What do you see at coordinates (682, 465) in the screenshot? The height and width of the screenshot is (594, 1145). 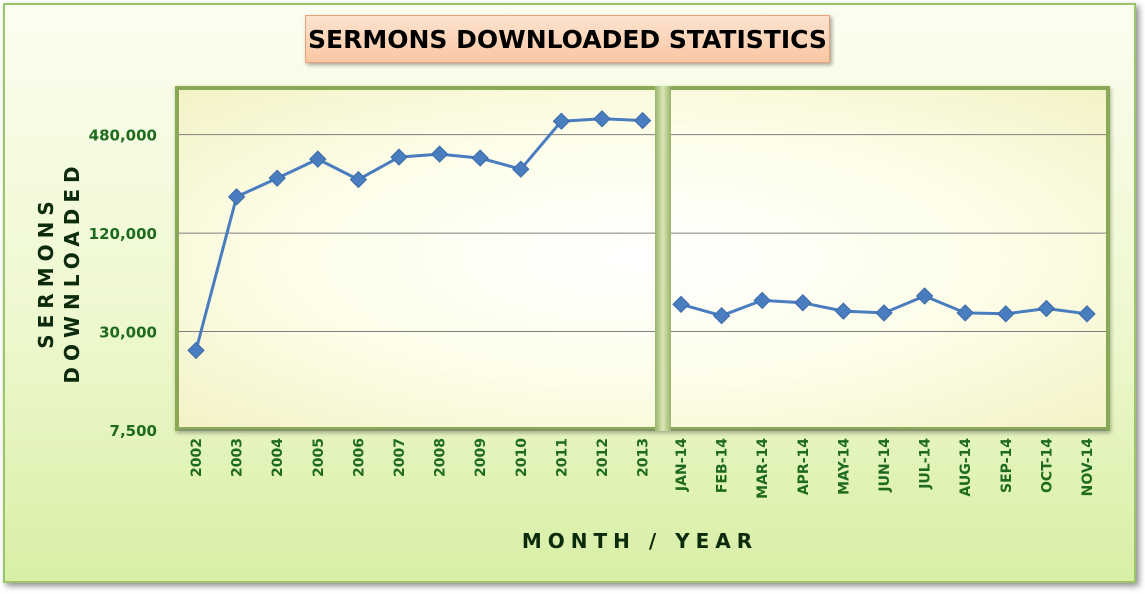 I see `x-tick-label: JAN-14` at bounding box center [682, 465].